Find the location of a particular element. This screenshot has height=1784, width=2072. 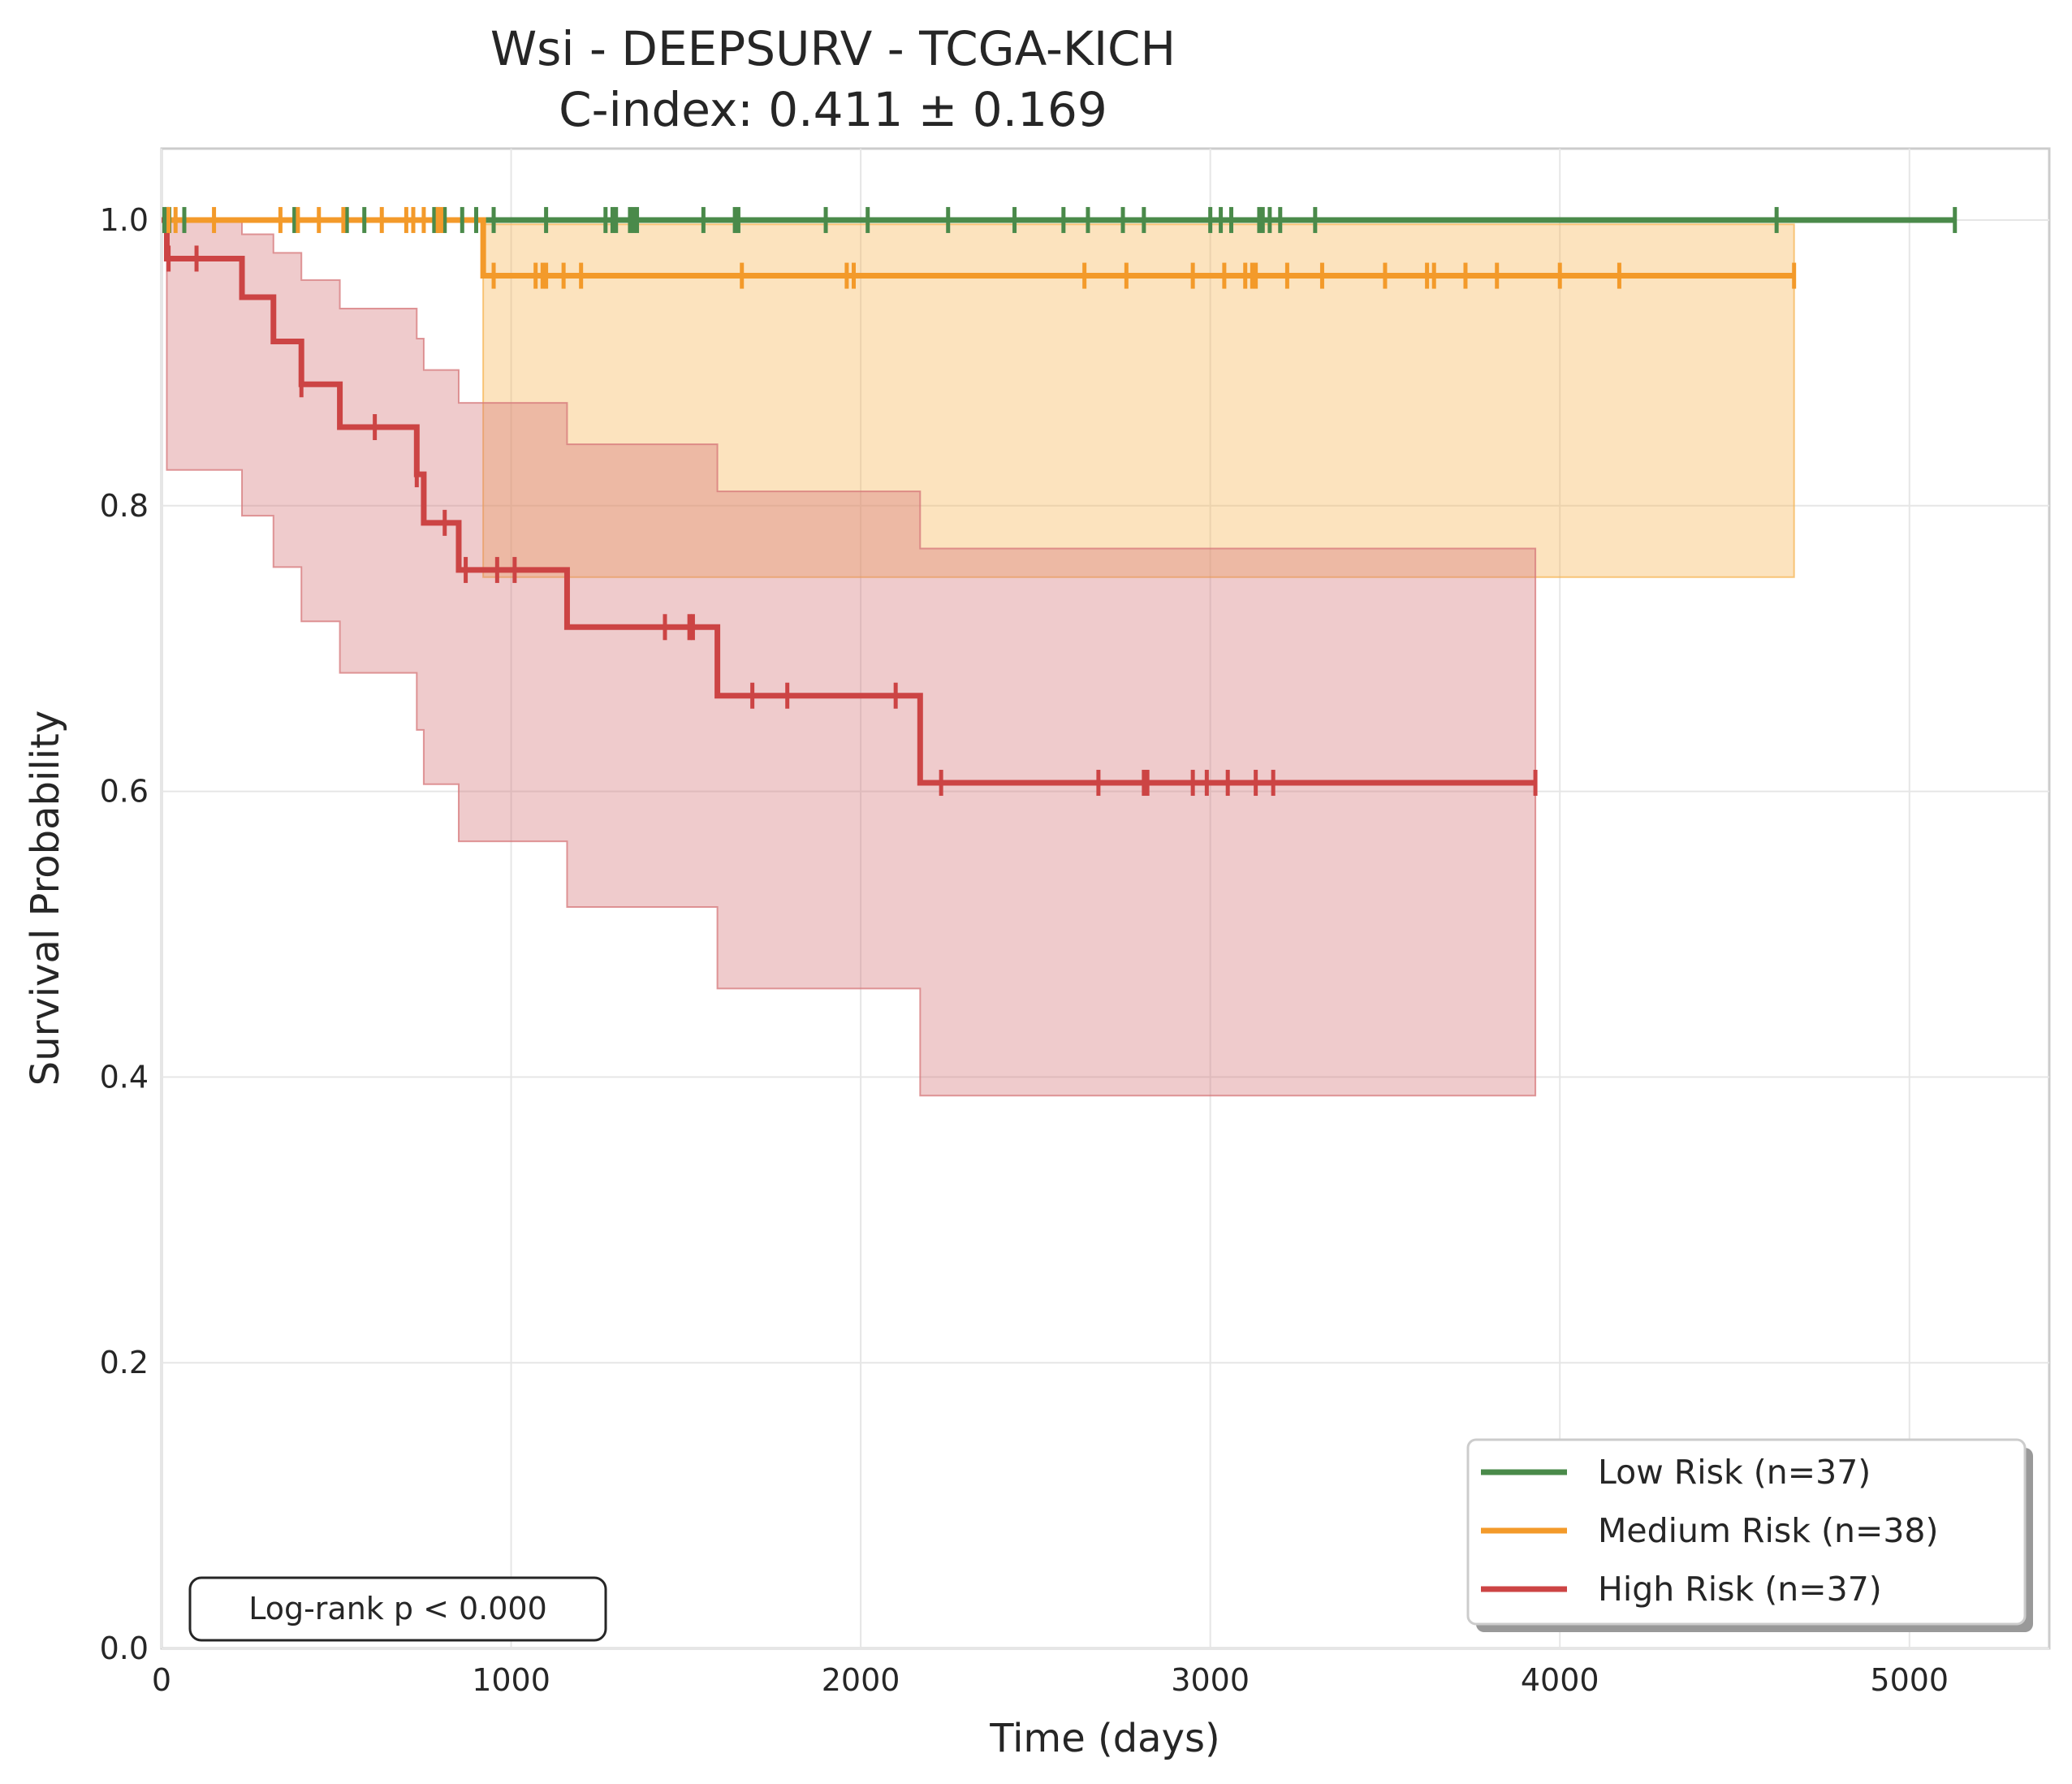

y-axis-title: Survival Probability is located at coordinates (45, 898).